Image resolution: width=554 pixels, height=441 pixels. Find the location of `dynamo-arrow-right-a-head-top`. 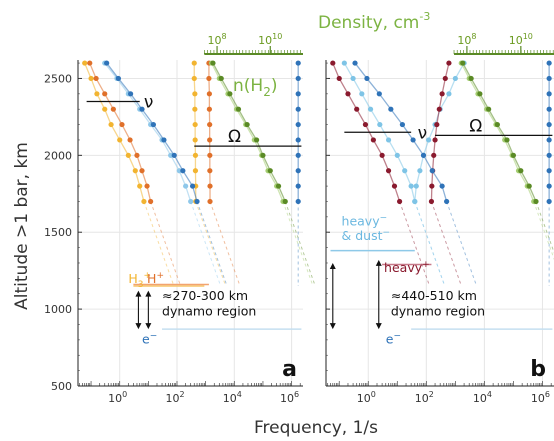

dynamo-arrow-right-a-head-top is located at coordinates (148, 293).